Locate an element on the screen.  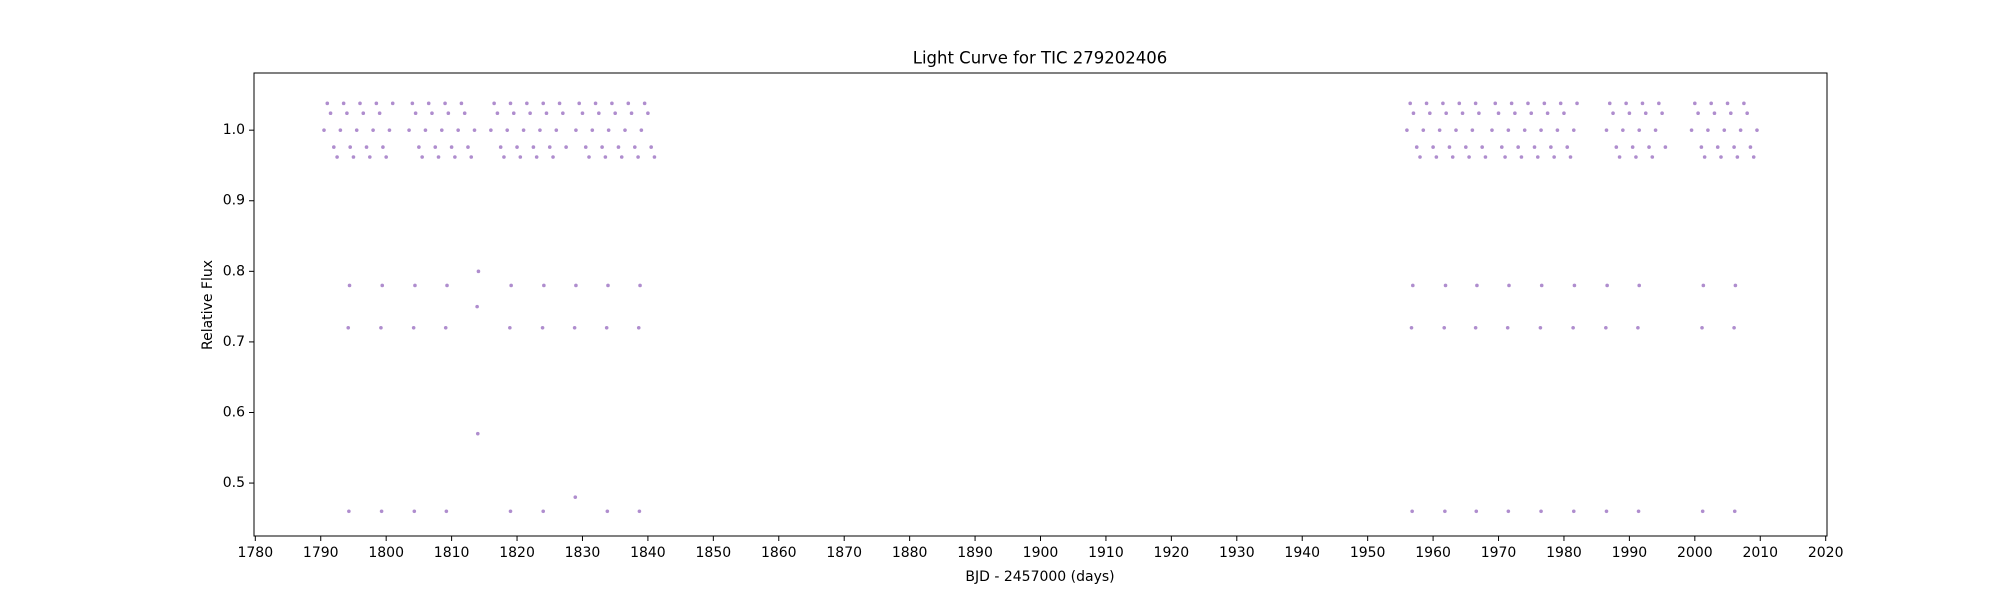
y-tick-label: 1.0 is located at coordinates (234, 130).